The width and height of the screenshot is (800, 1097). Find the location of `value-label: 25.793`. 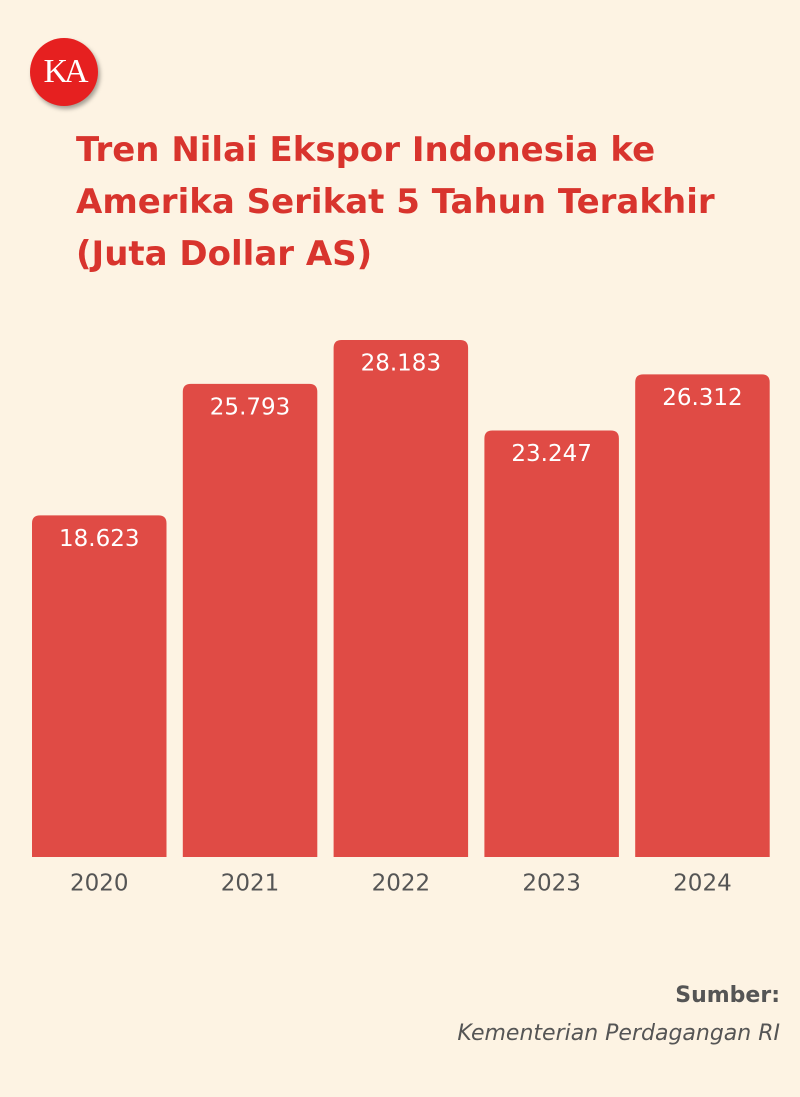

value-label: 25.793 is located at coordinates (250, 407).